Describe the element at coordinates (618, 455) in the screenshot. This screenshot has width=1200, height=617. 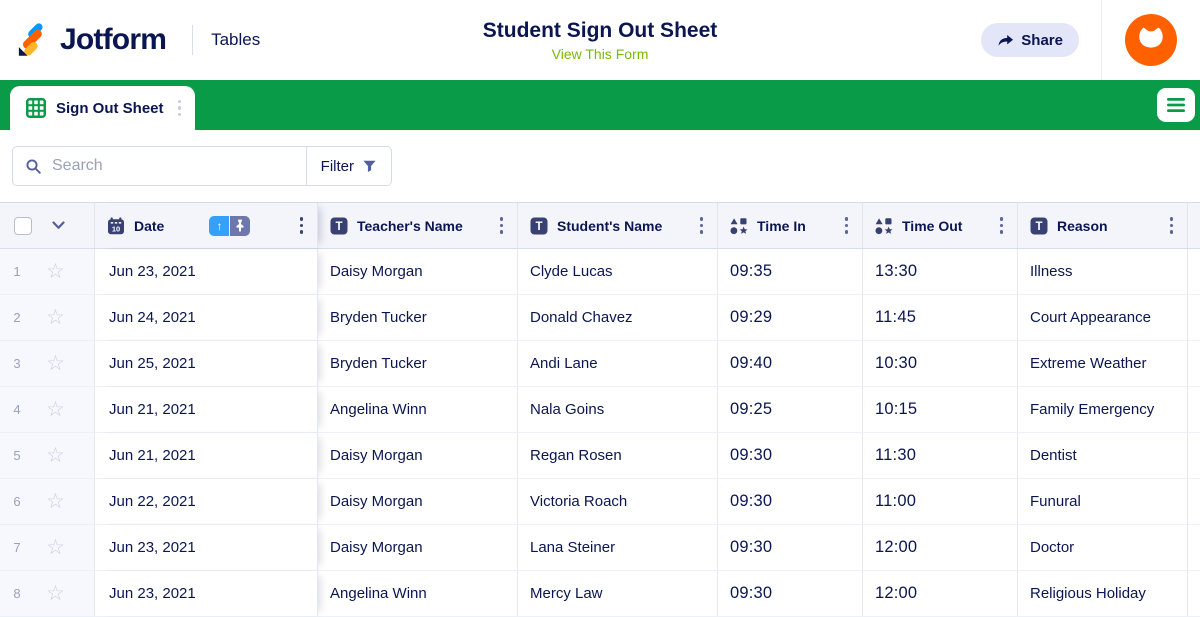
I see `student-name-cell: Regan Rosen` at that location.